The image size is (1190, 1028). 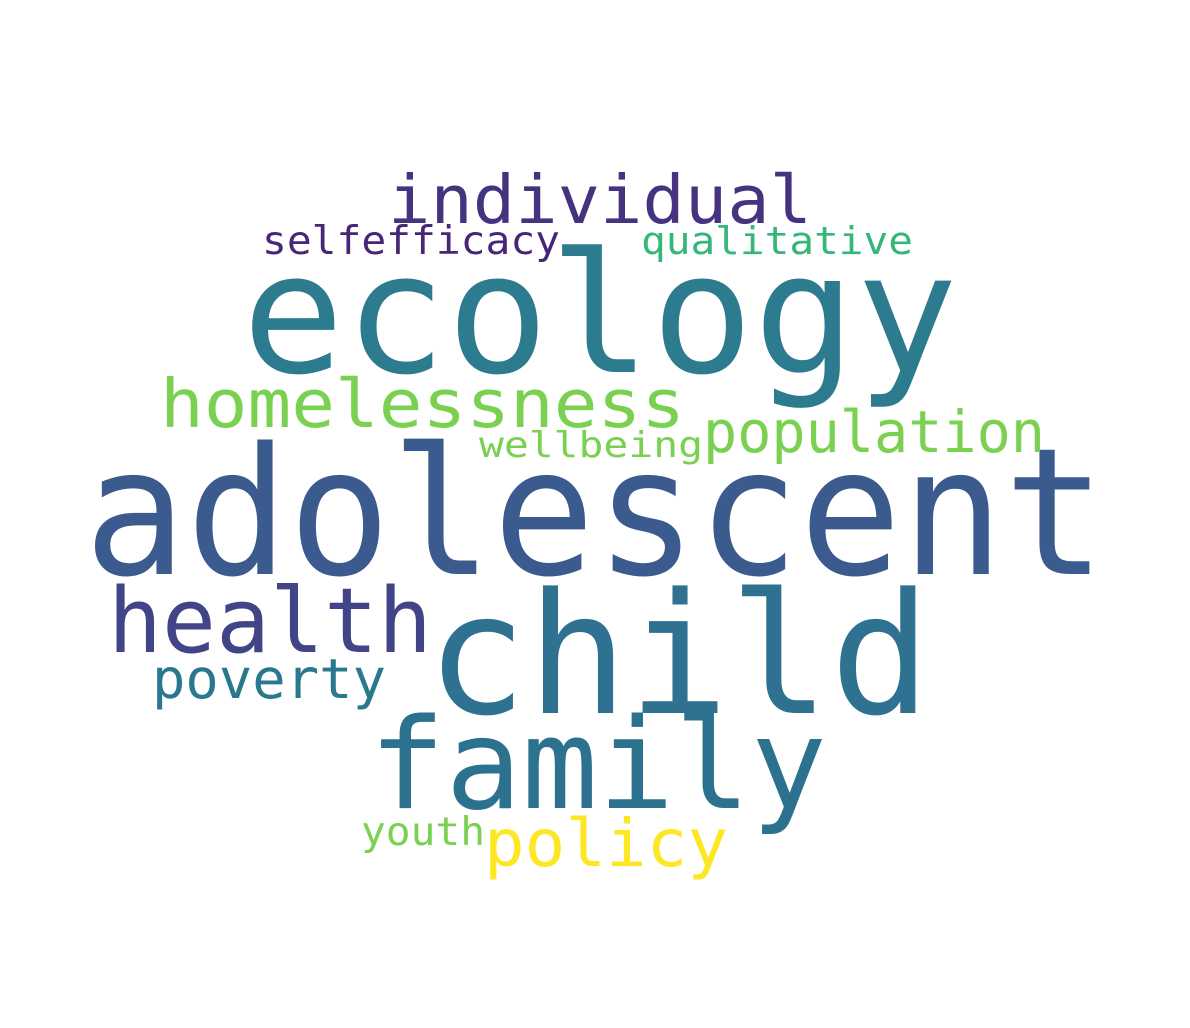 I want to click on word-policy: policy, so click(x=606, y=843).